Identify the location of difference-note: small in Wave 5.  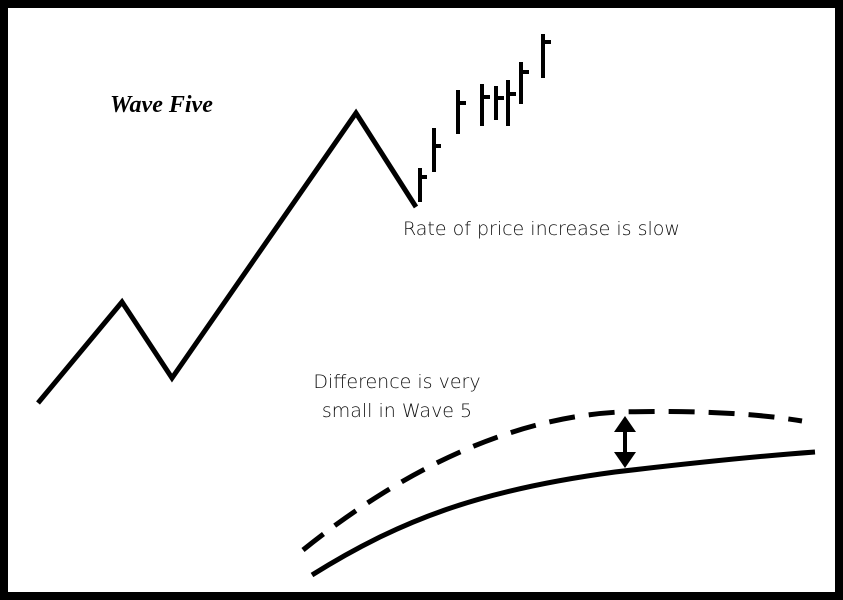
(397, 411).